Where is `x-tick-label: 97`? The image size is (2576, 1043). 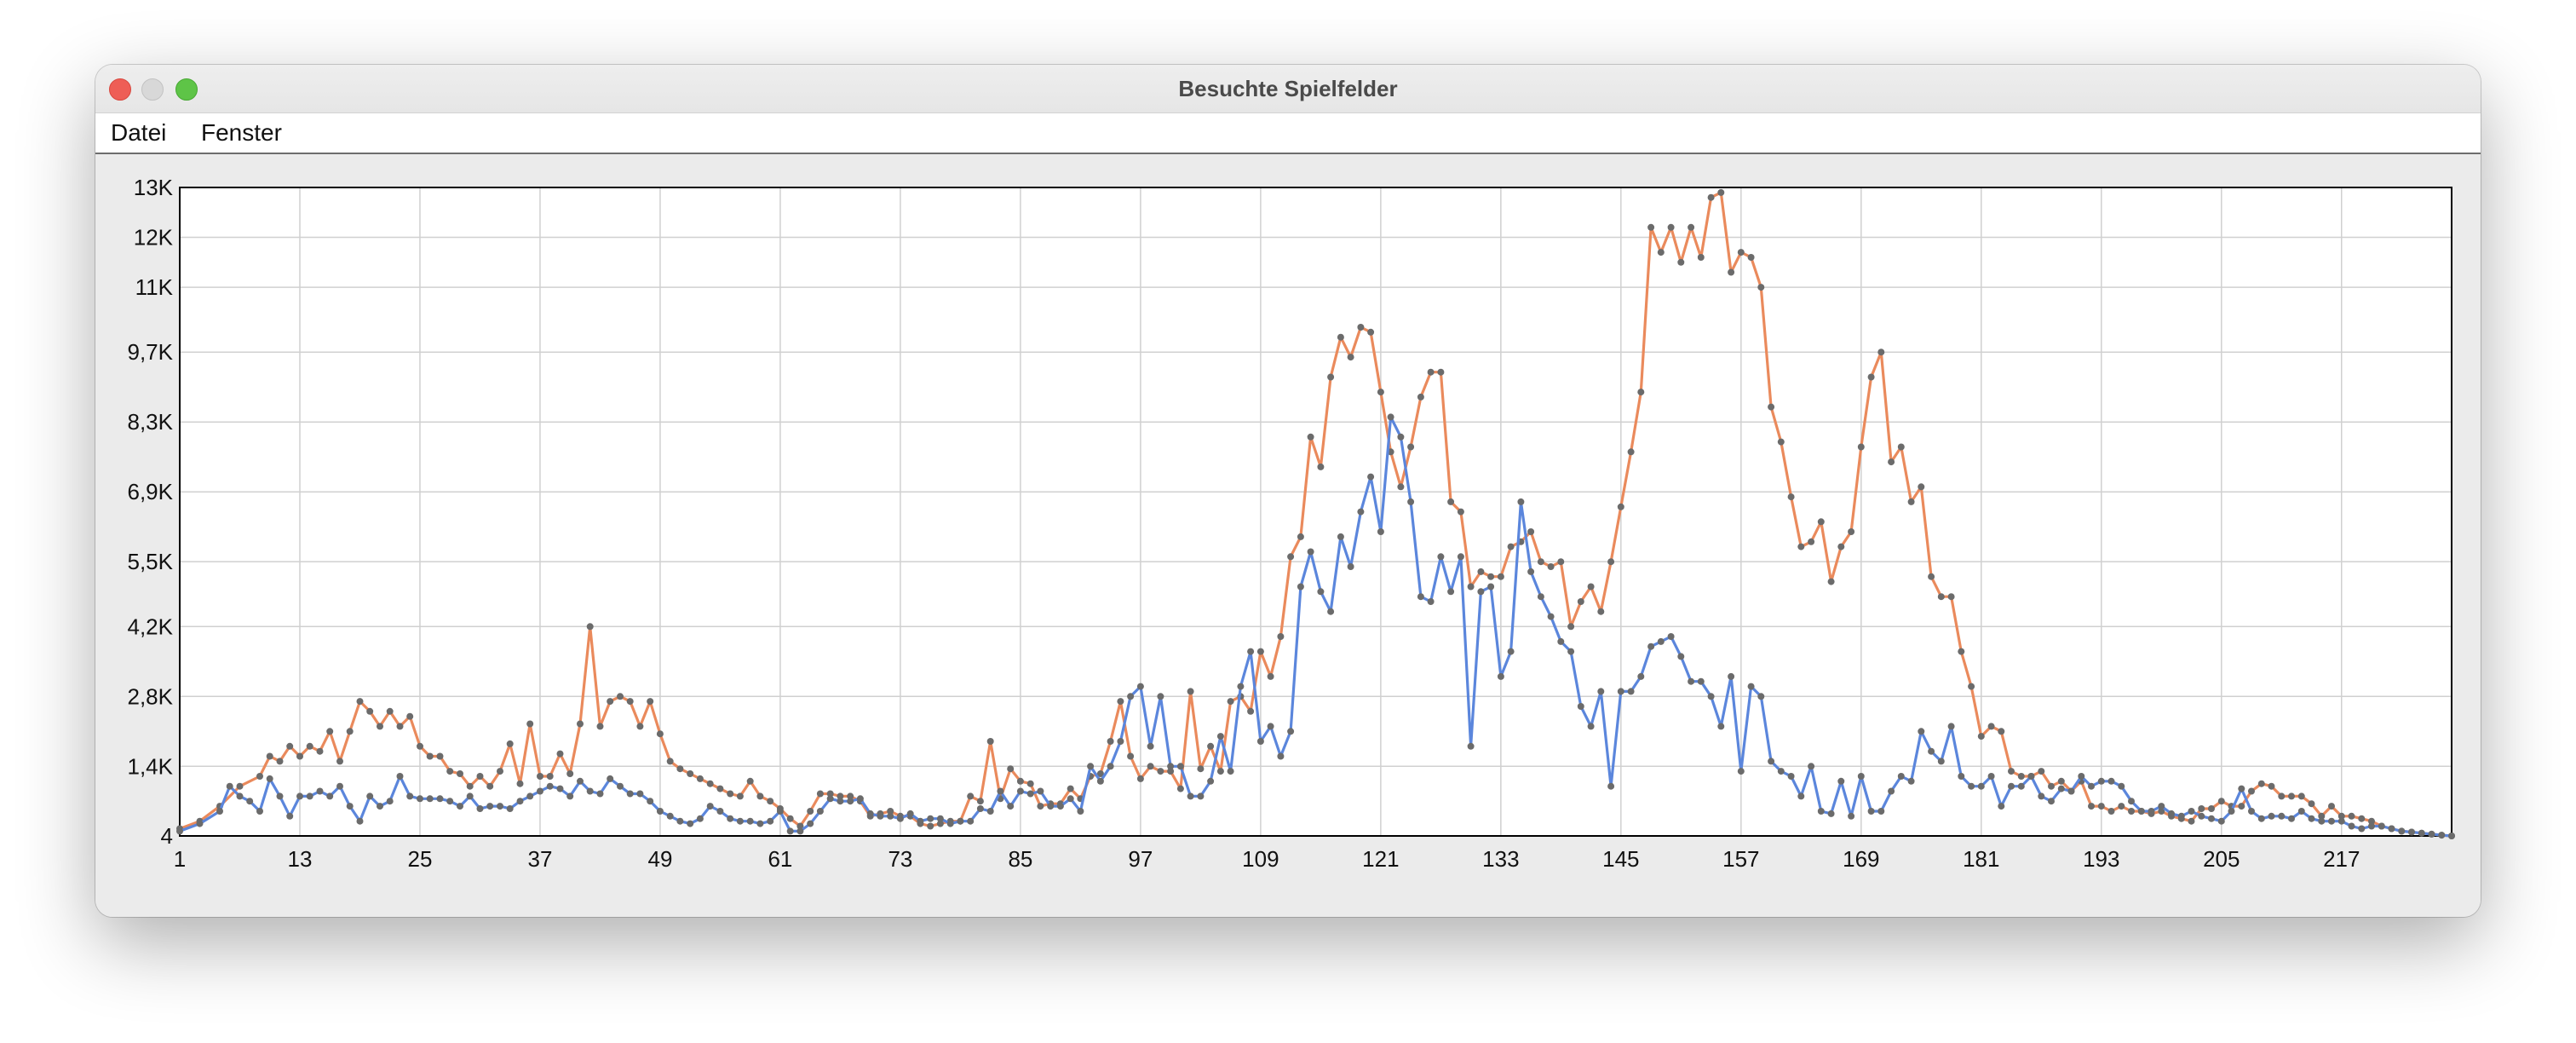 x-tick-label: 97 is located at coordinates (1141, 859).